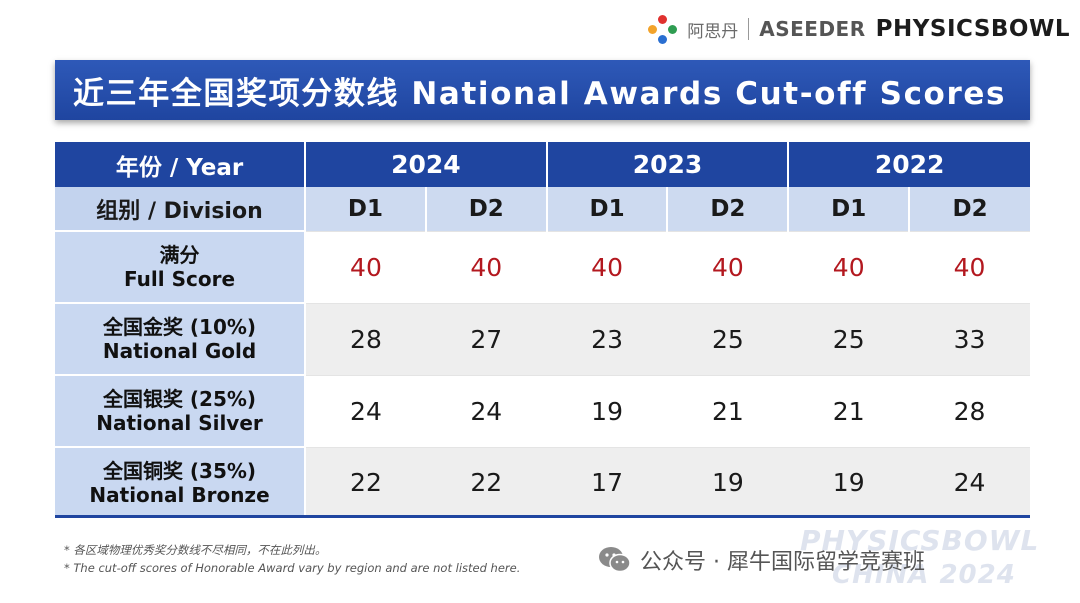 The image size is (1080, 603). I want to click on year-2024: 2024, so click(426, 164).